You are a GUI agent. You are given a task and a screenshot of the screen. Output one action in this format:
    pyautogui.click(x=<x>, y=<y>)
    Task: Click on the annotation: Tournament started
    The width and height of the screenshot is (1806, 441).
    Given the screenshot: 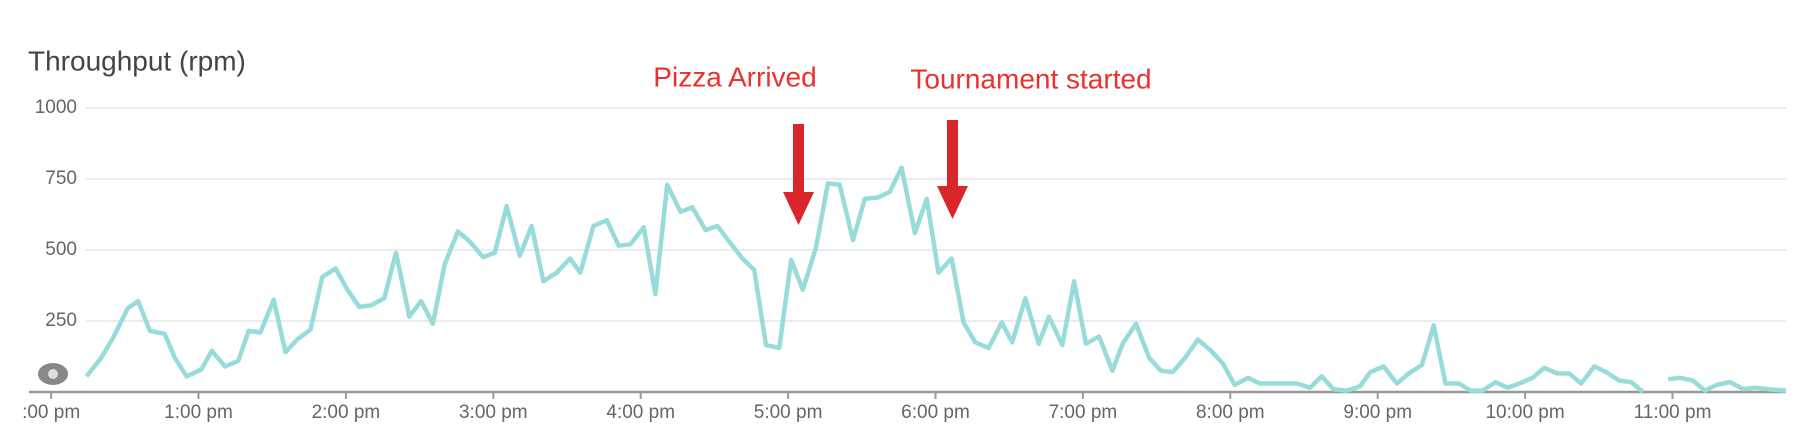 What is the action you would take?
    pyautogui.click(x=1030, y=78)
    